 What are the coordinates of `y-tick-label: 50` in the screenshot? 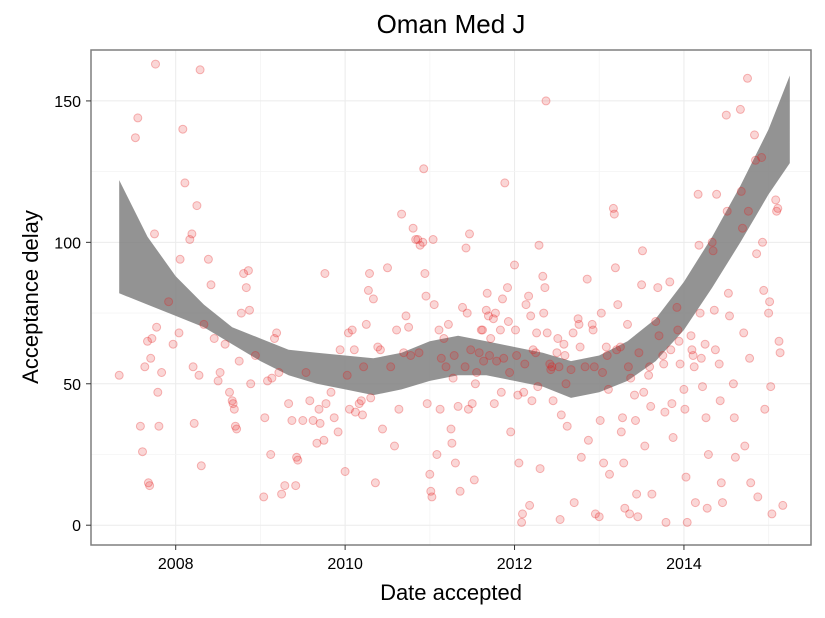 It's located at (72, 385).